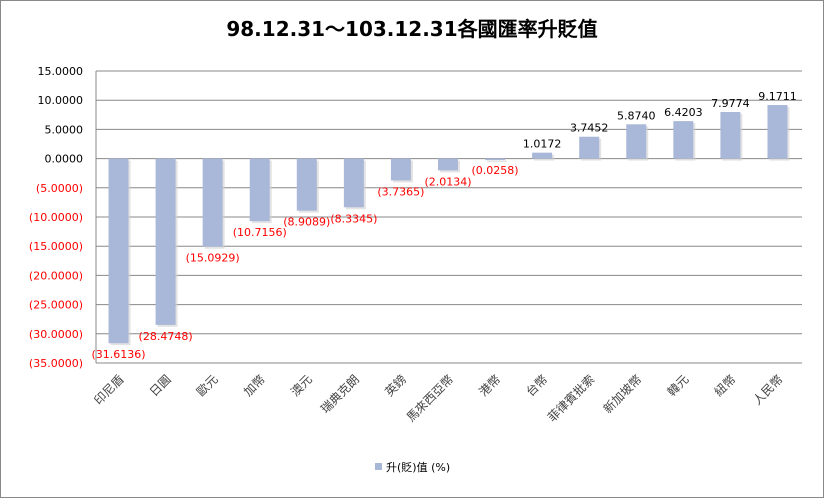  Describe the element at coordinates (61, 100) in the screenshot. I see `y-tick-label: 10.0000` at that location.